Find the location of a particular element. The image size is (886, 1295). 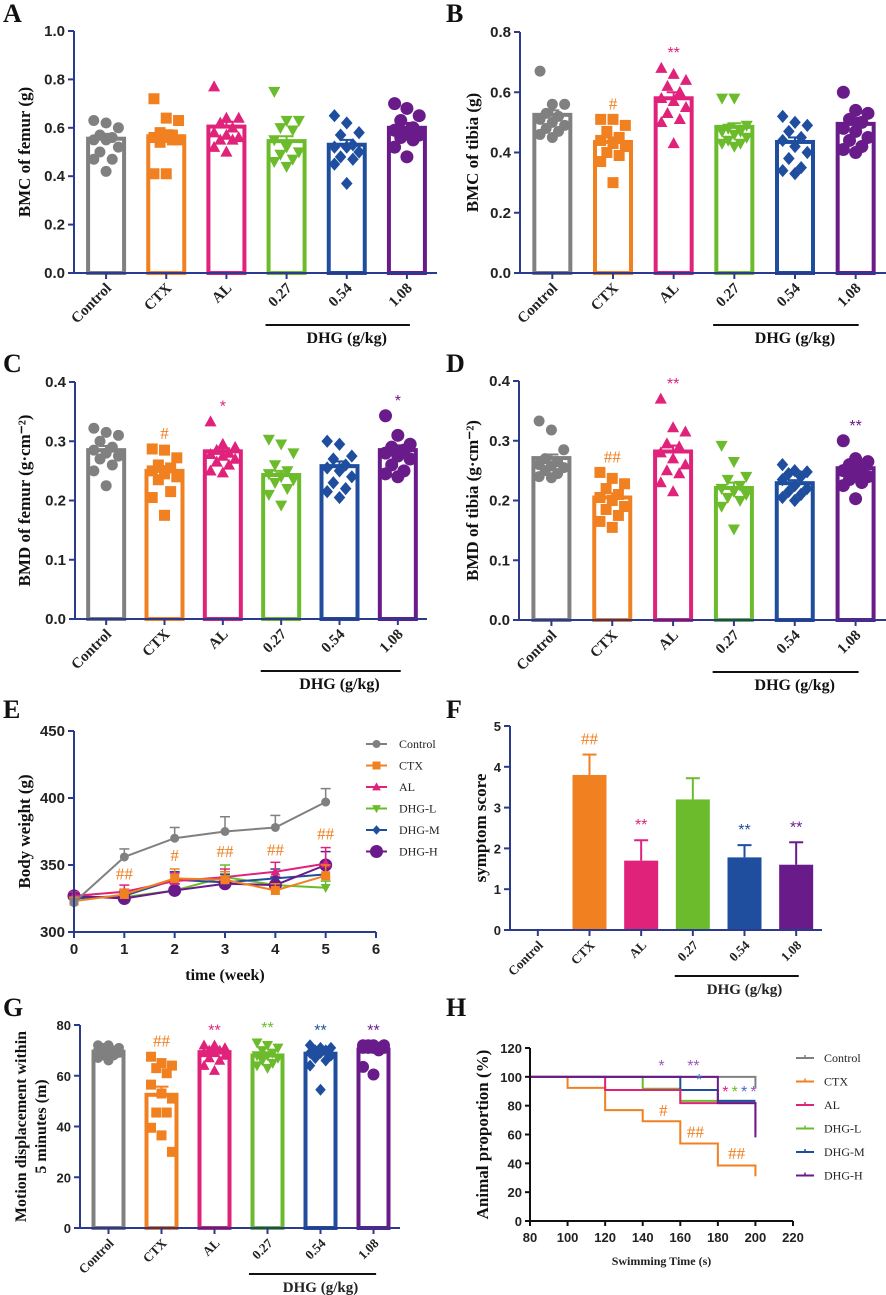

y-tick-label: 0.6 is located at coordinates (500, 92).